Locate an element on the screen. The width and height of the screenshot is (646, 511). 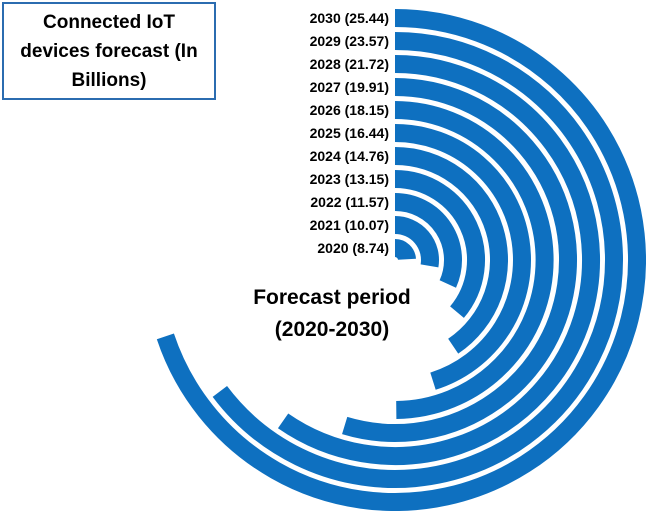
bar-2023 is located at coordinates (439, 244).